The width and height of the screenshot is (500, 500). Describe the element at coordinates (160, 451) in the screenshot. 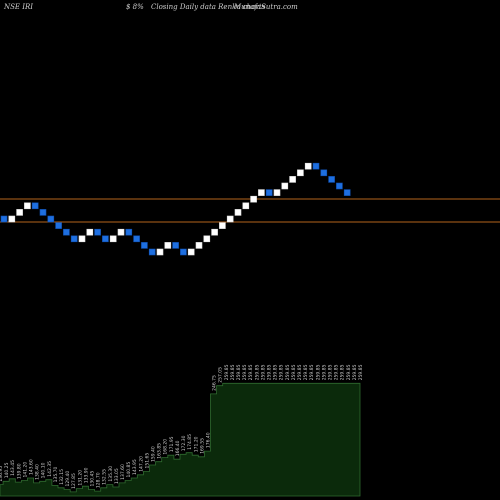

I see `volume-data-label: 163.85` at that location.